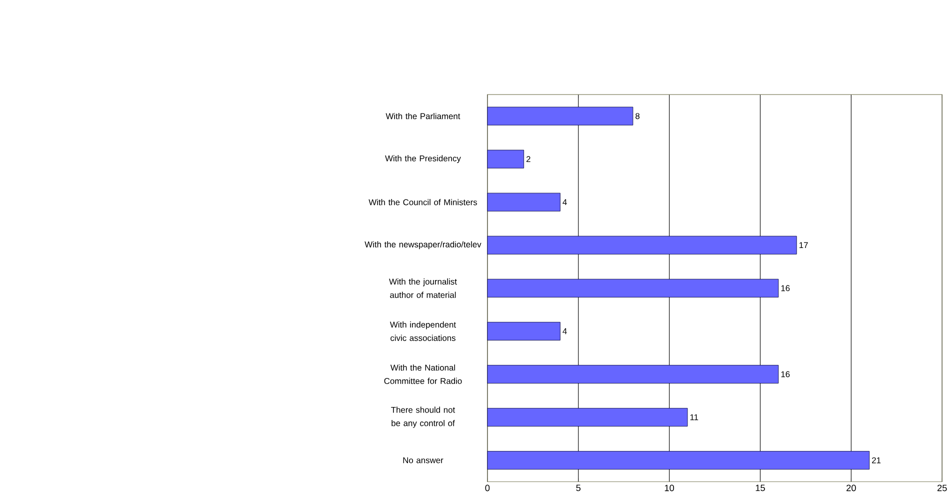 The image size is (950, 494). What do you see at coordinates (942, 488) in the screenshot?
I see `x-tick-label: 25` at bounding box center [942, 488].